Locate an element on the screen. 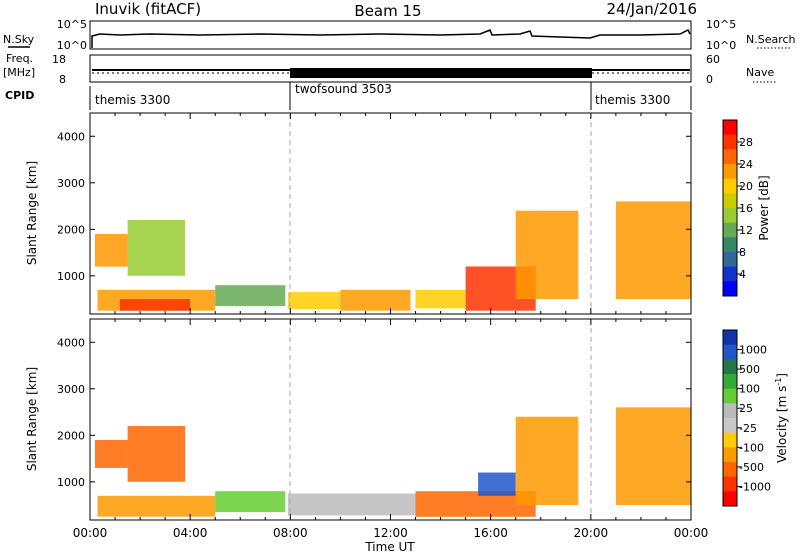 The width and height of the screenshot is (800, 554). power-colorbar-tick-label: 20 is located at coordinates (746, 186).